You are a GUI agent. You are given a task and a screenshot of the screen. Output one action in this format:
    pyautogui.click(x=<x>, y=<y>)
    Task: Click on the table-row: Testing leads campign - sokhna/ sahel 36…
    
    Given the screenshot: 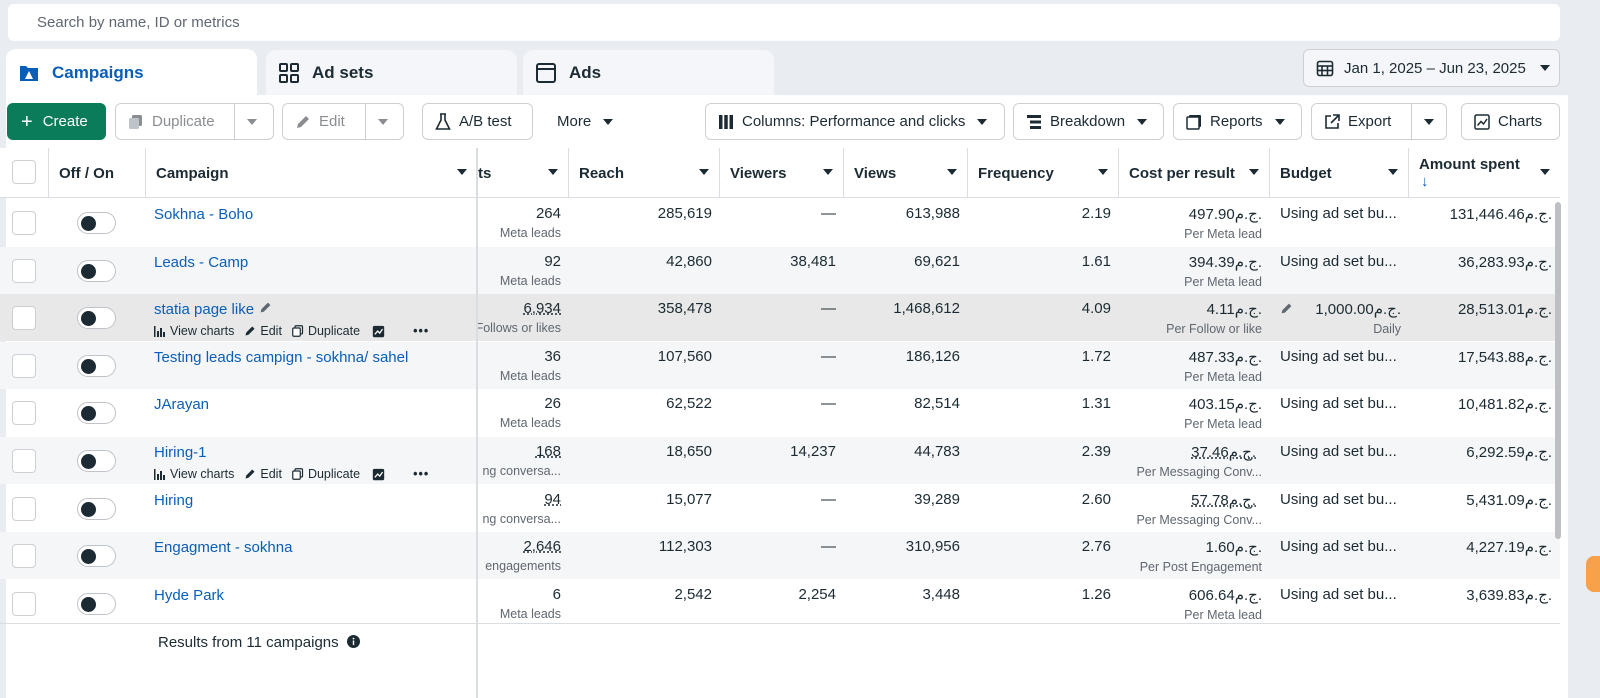 What is the action you would take?
    pyautogui.click(x=780, y=365)
    